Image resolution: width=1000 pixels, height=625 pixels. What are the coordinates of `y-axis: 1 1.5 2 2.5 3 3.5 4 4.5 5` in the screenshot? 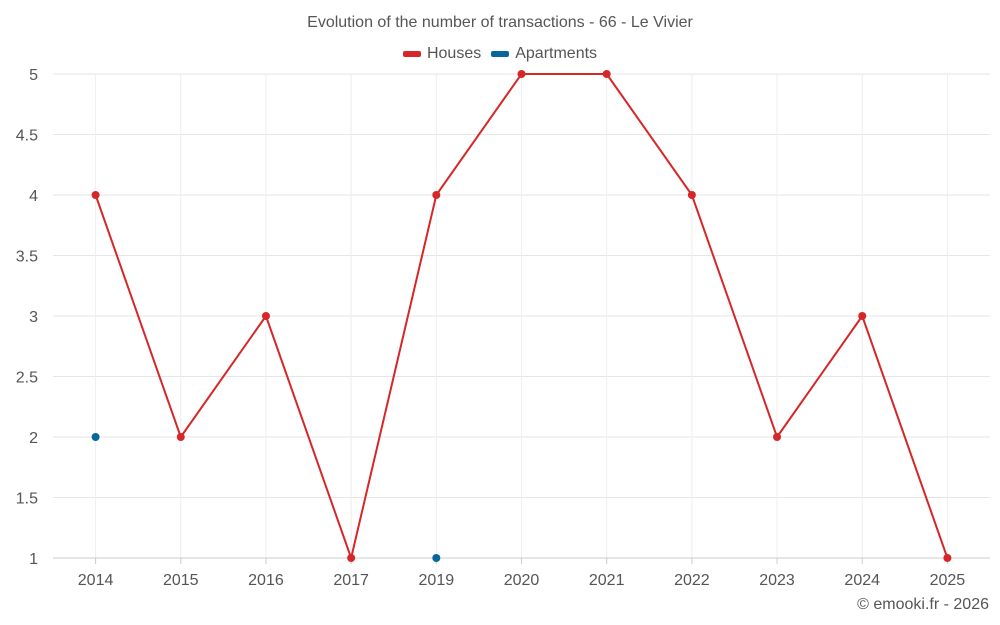 It's located at (27, 317).